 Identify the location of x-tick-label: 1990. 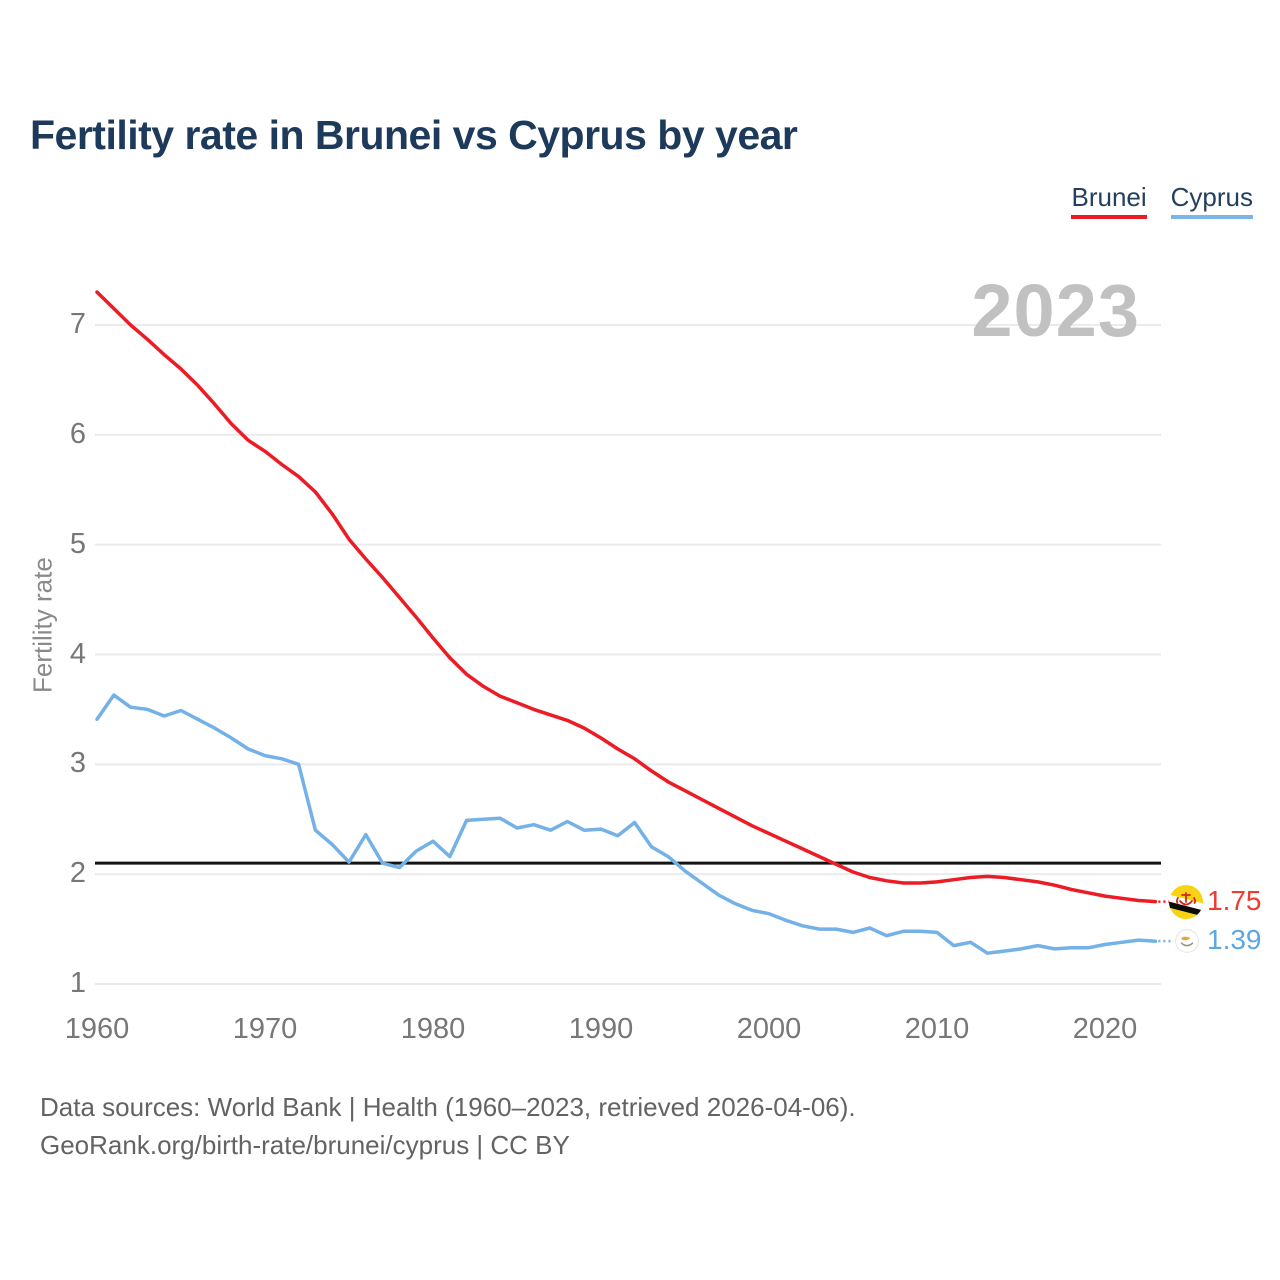
(601, 1029).